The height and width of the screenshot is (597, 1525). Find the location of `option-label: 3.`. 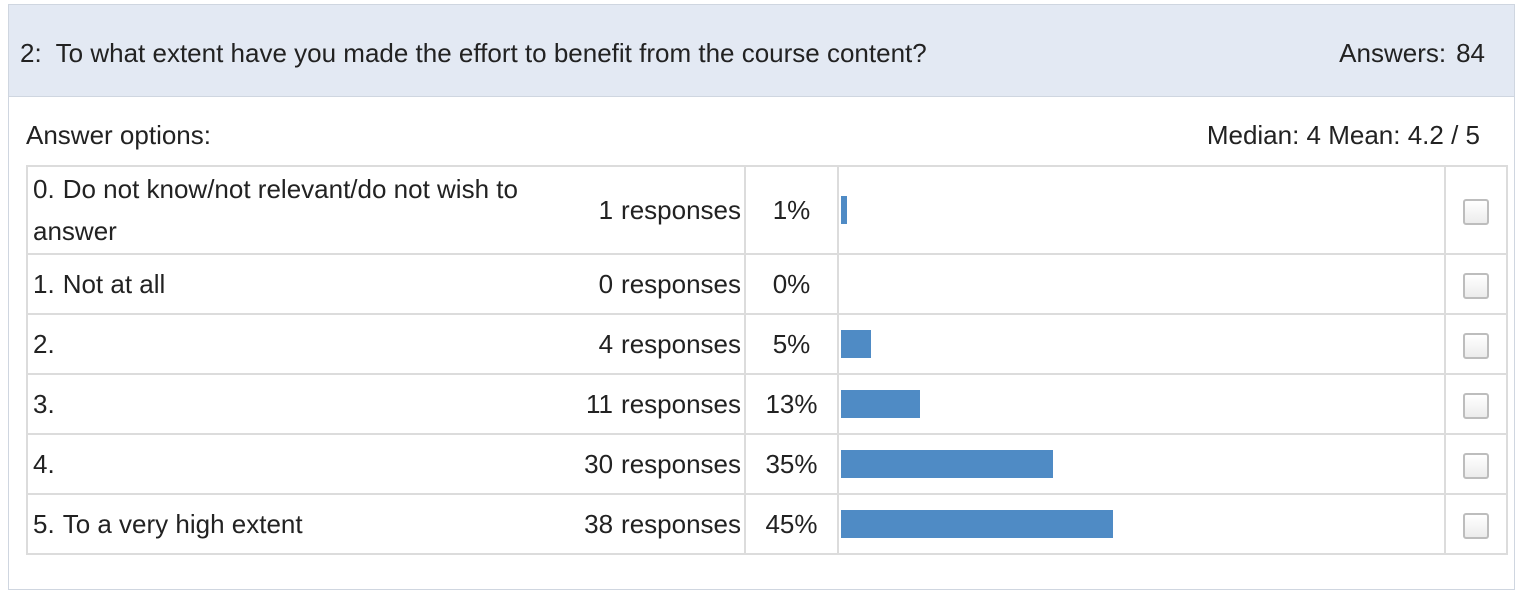

option-label: 3. is located at coordinates (44, 404).